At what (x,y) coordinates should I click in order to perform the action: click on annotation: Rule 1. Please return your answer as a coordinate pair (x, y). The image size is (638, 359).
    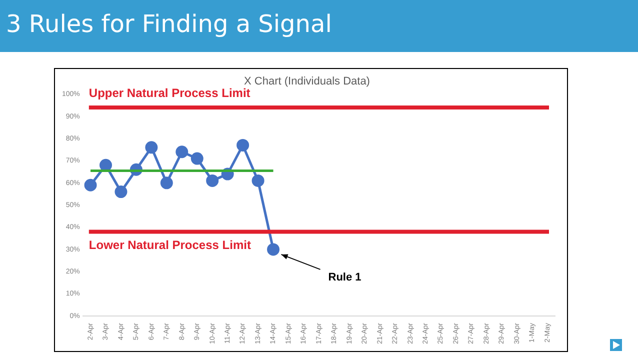
    Looking at the image, I should click on (345, 277).